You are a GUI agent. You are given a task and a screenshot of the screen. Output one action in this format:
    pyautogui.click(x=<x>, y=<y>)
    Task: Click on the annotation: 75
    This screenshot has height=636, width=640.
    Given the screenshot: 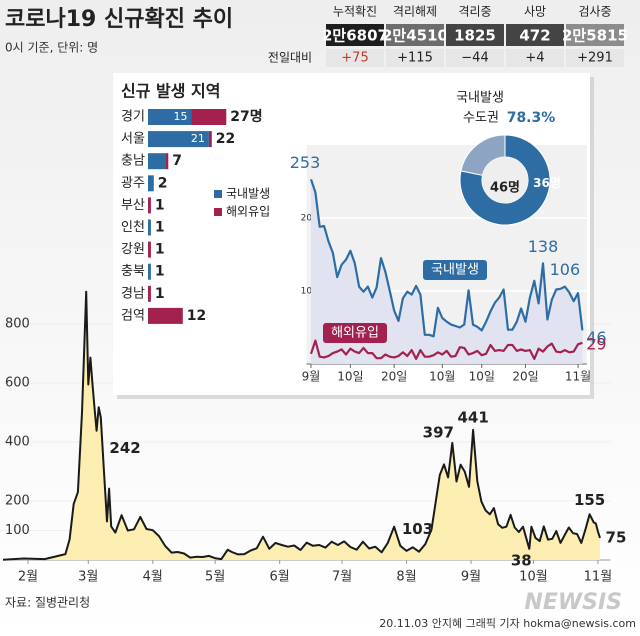 What is the action you would take?
    pyautogui.click(x=616, y=537)
    